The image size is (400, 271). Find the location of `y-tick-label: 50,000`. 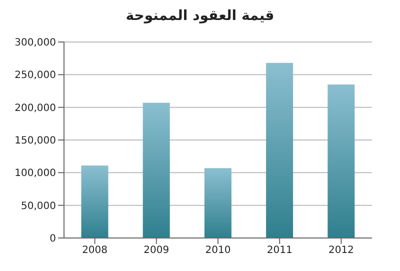

y-tick-label: 50,000 is located at coordinates (38, 206).